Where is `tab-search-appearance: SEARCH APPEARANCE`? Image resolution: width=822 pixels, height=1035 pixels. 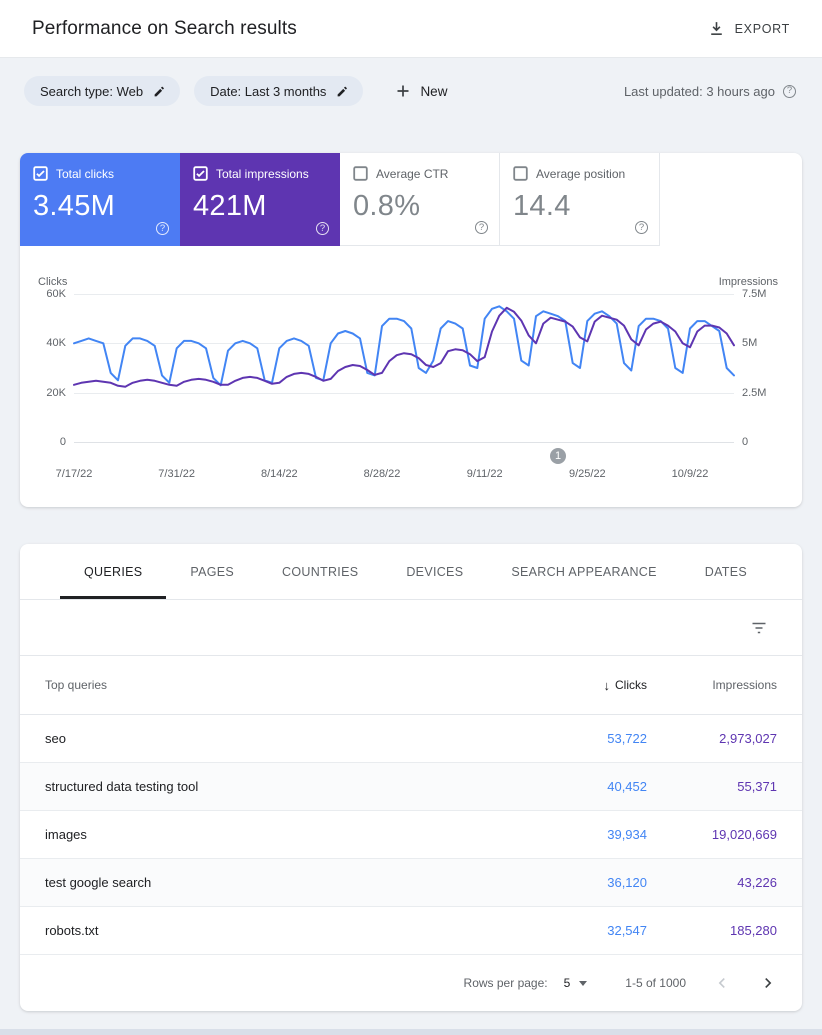
tab-search-appearance: SEARCH APPEARANCE is located at coordinates (584, 572).